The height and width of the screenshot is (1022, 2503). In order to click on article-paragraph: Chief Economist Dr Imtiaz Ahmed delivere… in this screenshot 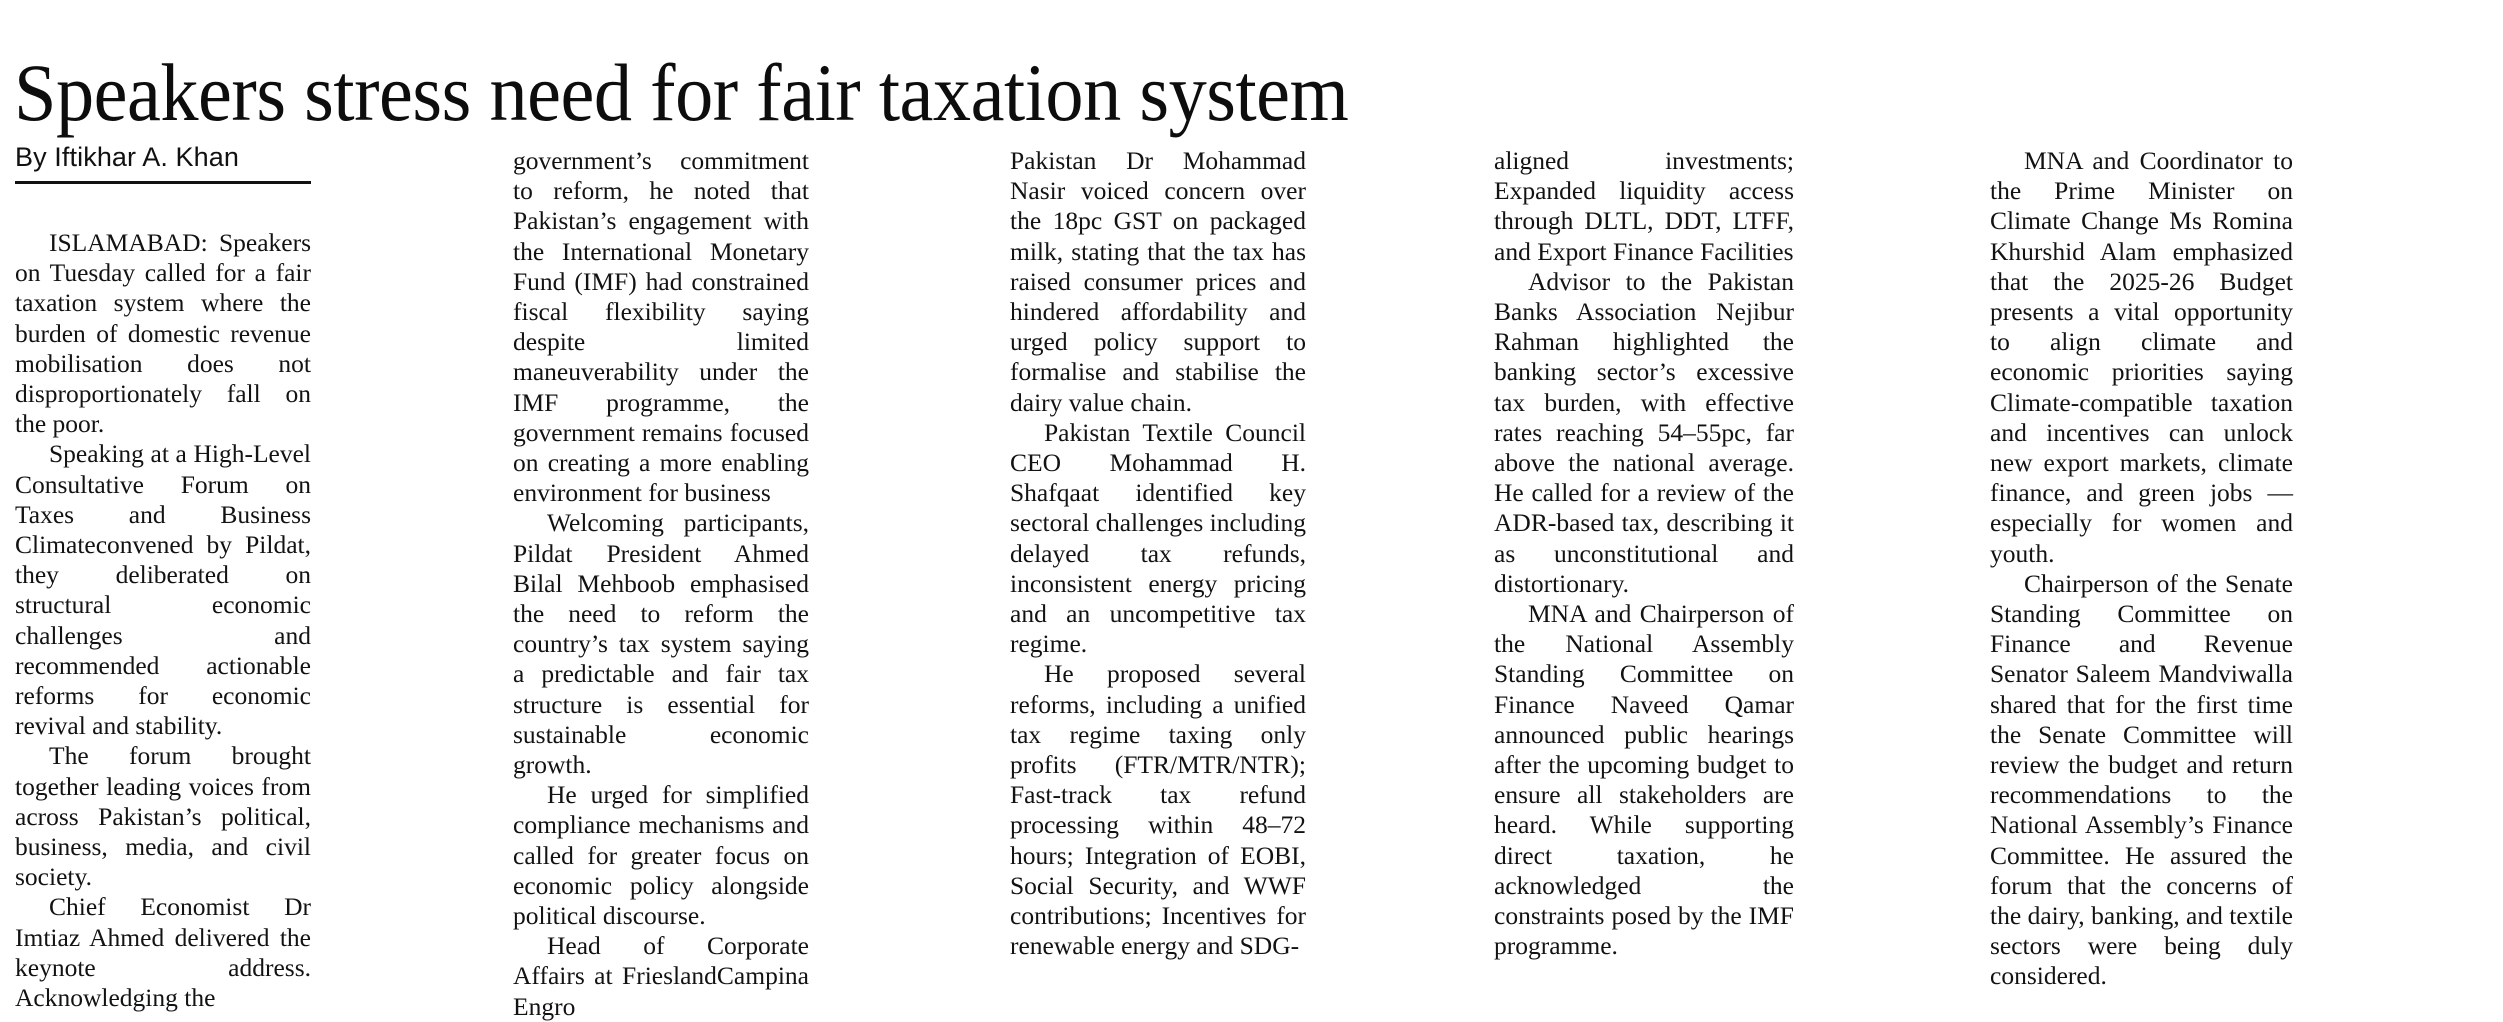, I will do `click(163, 952)`.